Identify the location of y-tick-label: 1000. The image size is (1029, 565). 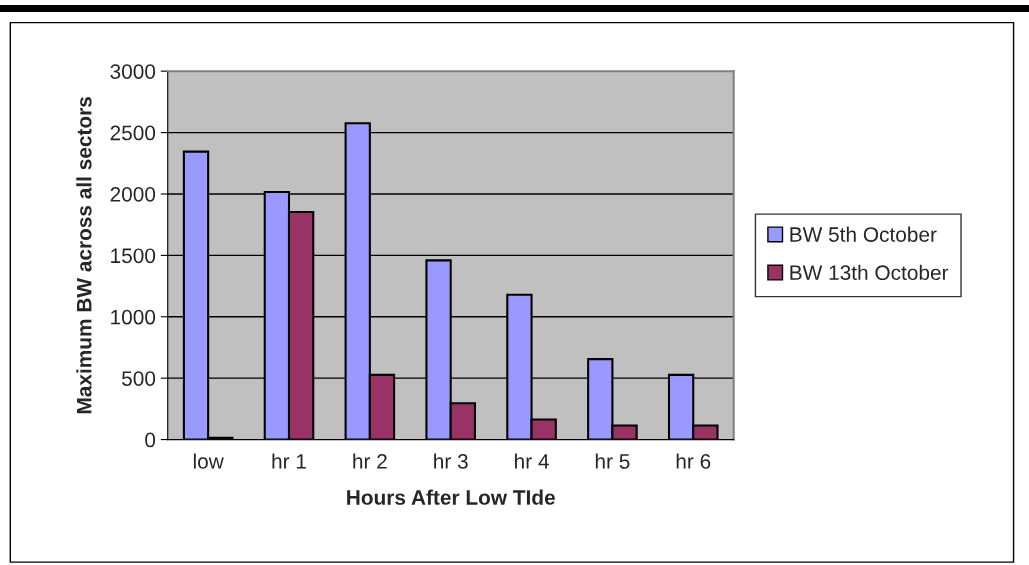
(133, 317).